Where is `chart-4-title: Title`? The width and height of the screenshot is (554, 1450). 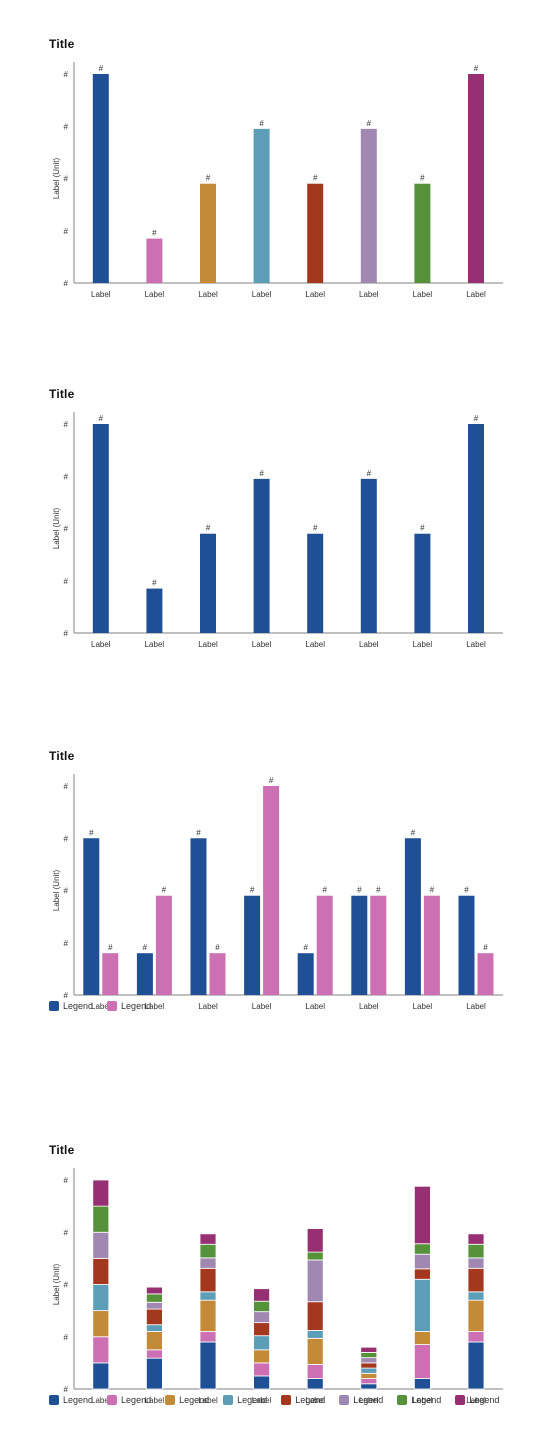
chart-4-title: Title is located at coordinates (62, 1150).